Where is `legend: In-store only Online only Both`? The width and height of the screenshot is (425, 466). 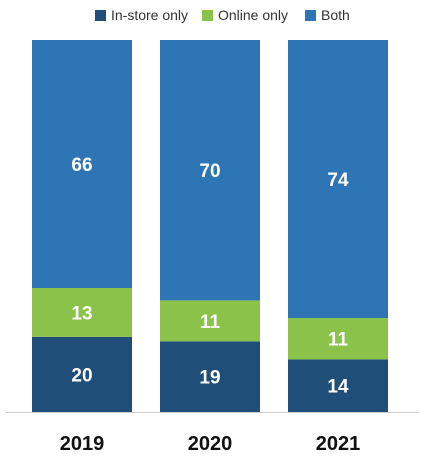 legend: In-store only Online only Both is located at coordinates (222, 15).